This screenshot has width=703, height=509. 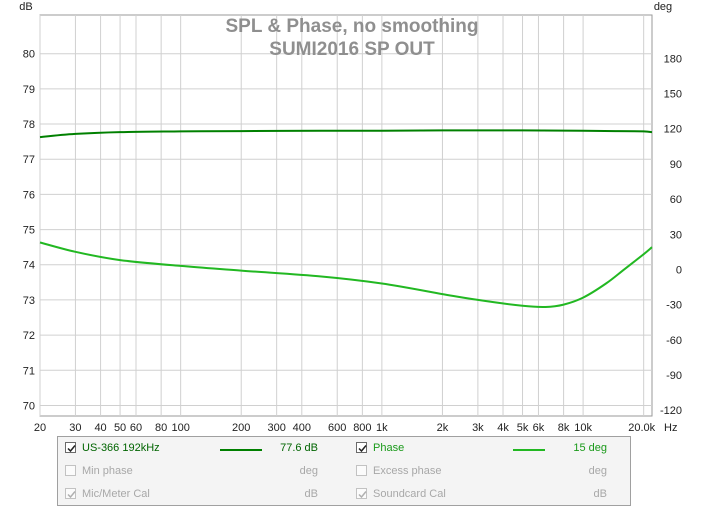 I want to click on right-tick-label: 90, so click(x=676, y=165).